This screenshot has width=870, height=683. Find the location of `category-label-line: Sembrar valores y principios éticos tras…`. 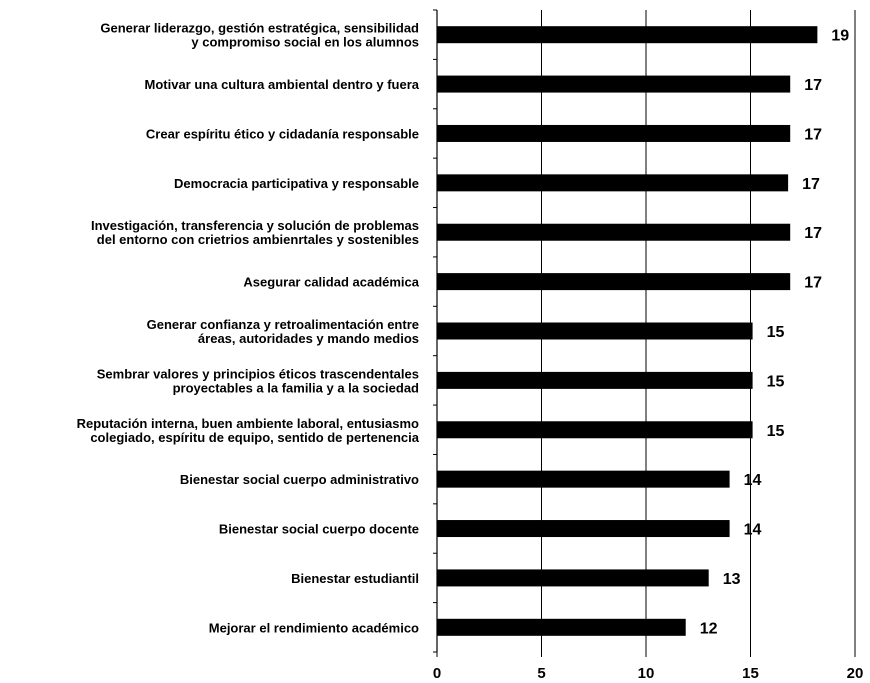

category-label-line: Sembrar valores y principios éticos tras… is located at coordinates (258, 373).